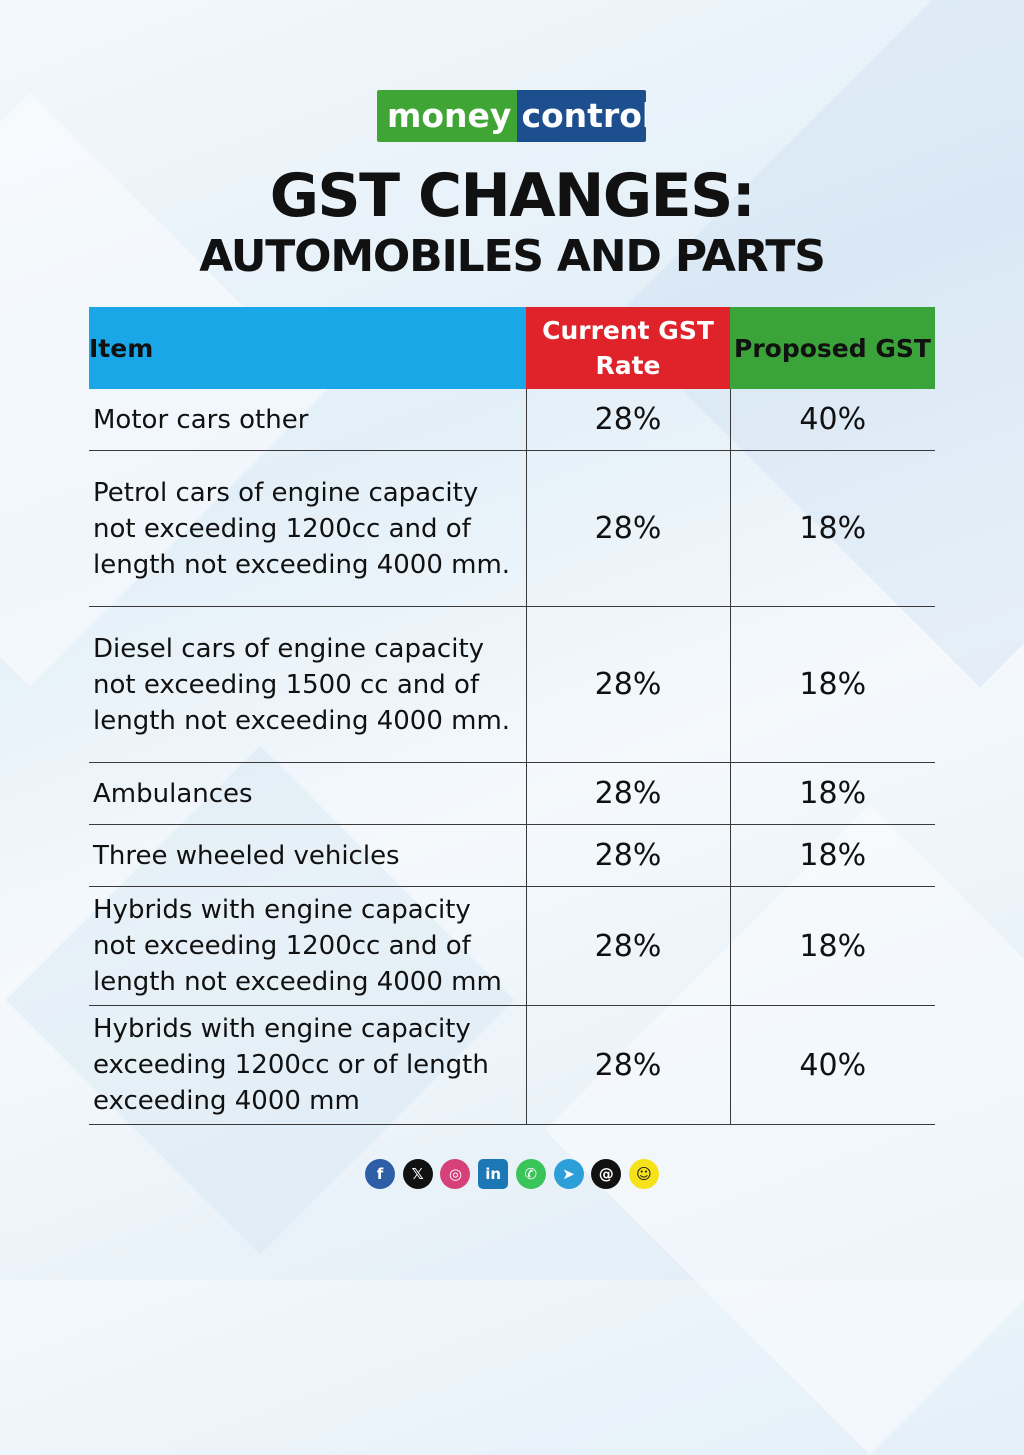  Describe the element at coordinates (307, 348) in the screenshot. I see `column-header-item: Item` at that location.